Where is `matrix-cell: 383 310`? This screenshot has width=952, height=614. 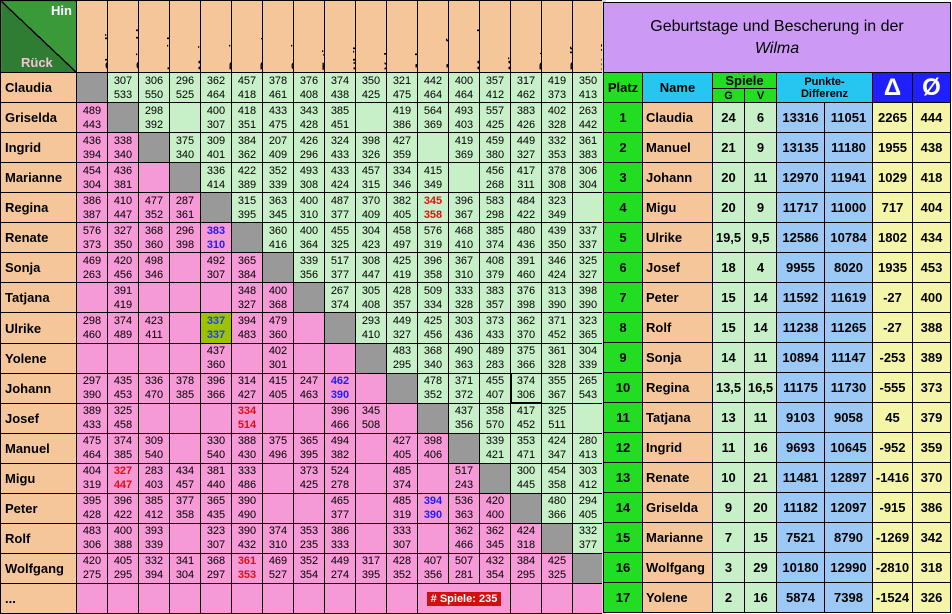
matrix-cell: 383 310 is located at coordinates (216, 238).